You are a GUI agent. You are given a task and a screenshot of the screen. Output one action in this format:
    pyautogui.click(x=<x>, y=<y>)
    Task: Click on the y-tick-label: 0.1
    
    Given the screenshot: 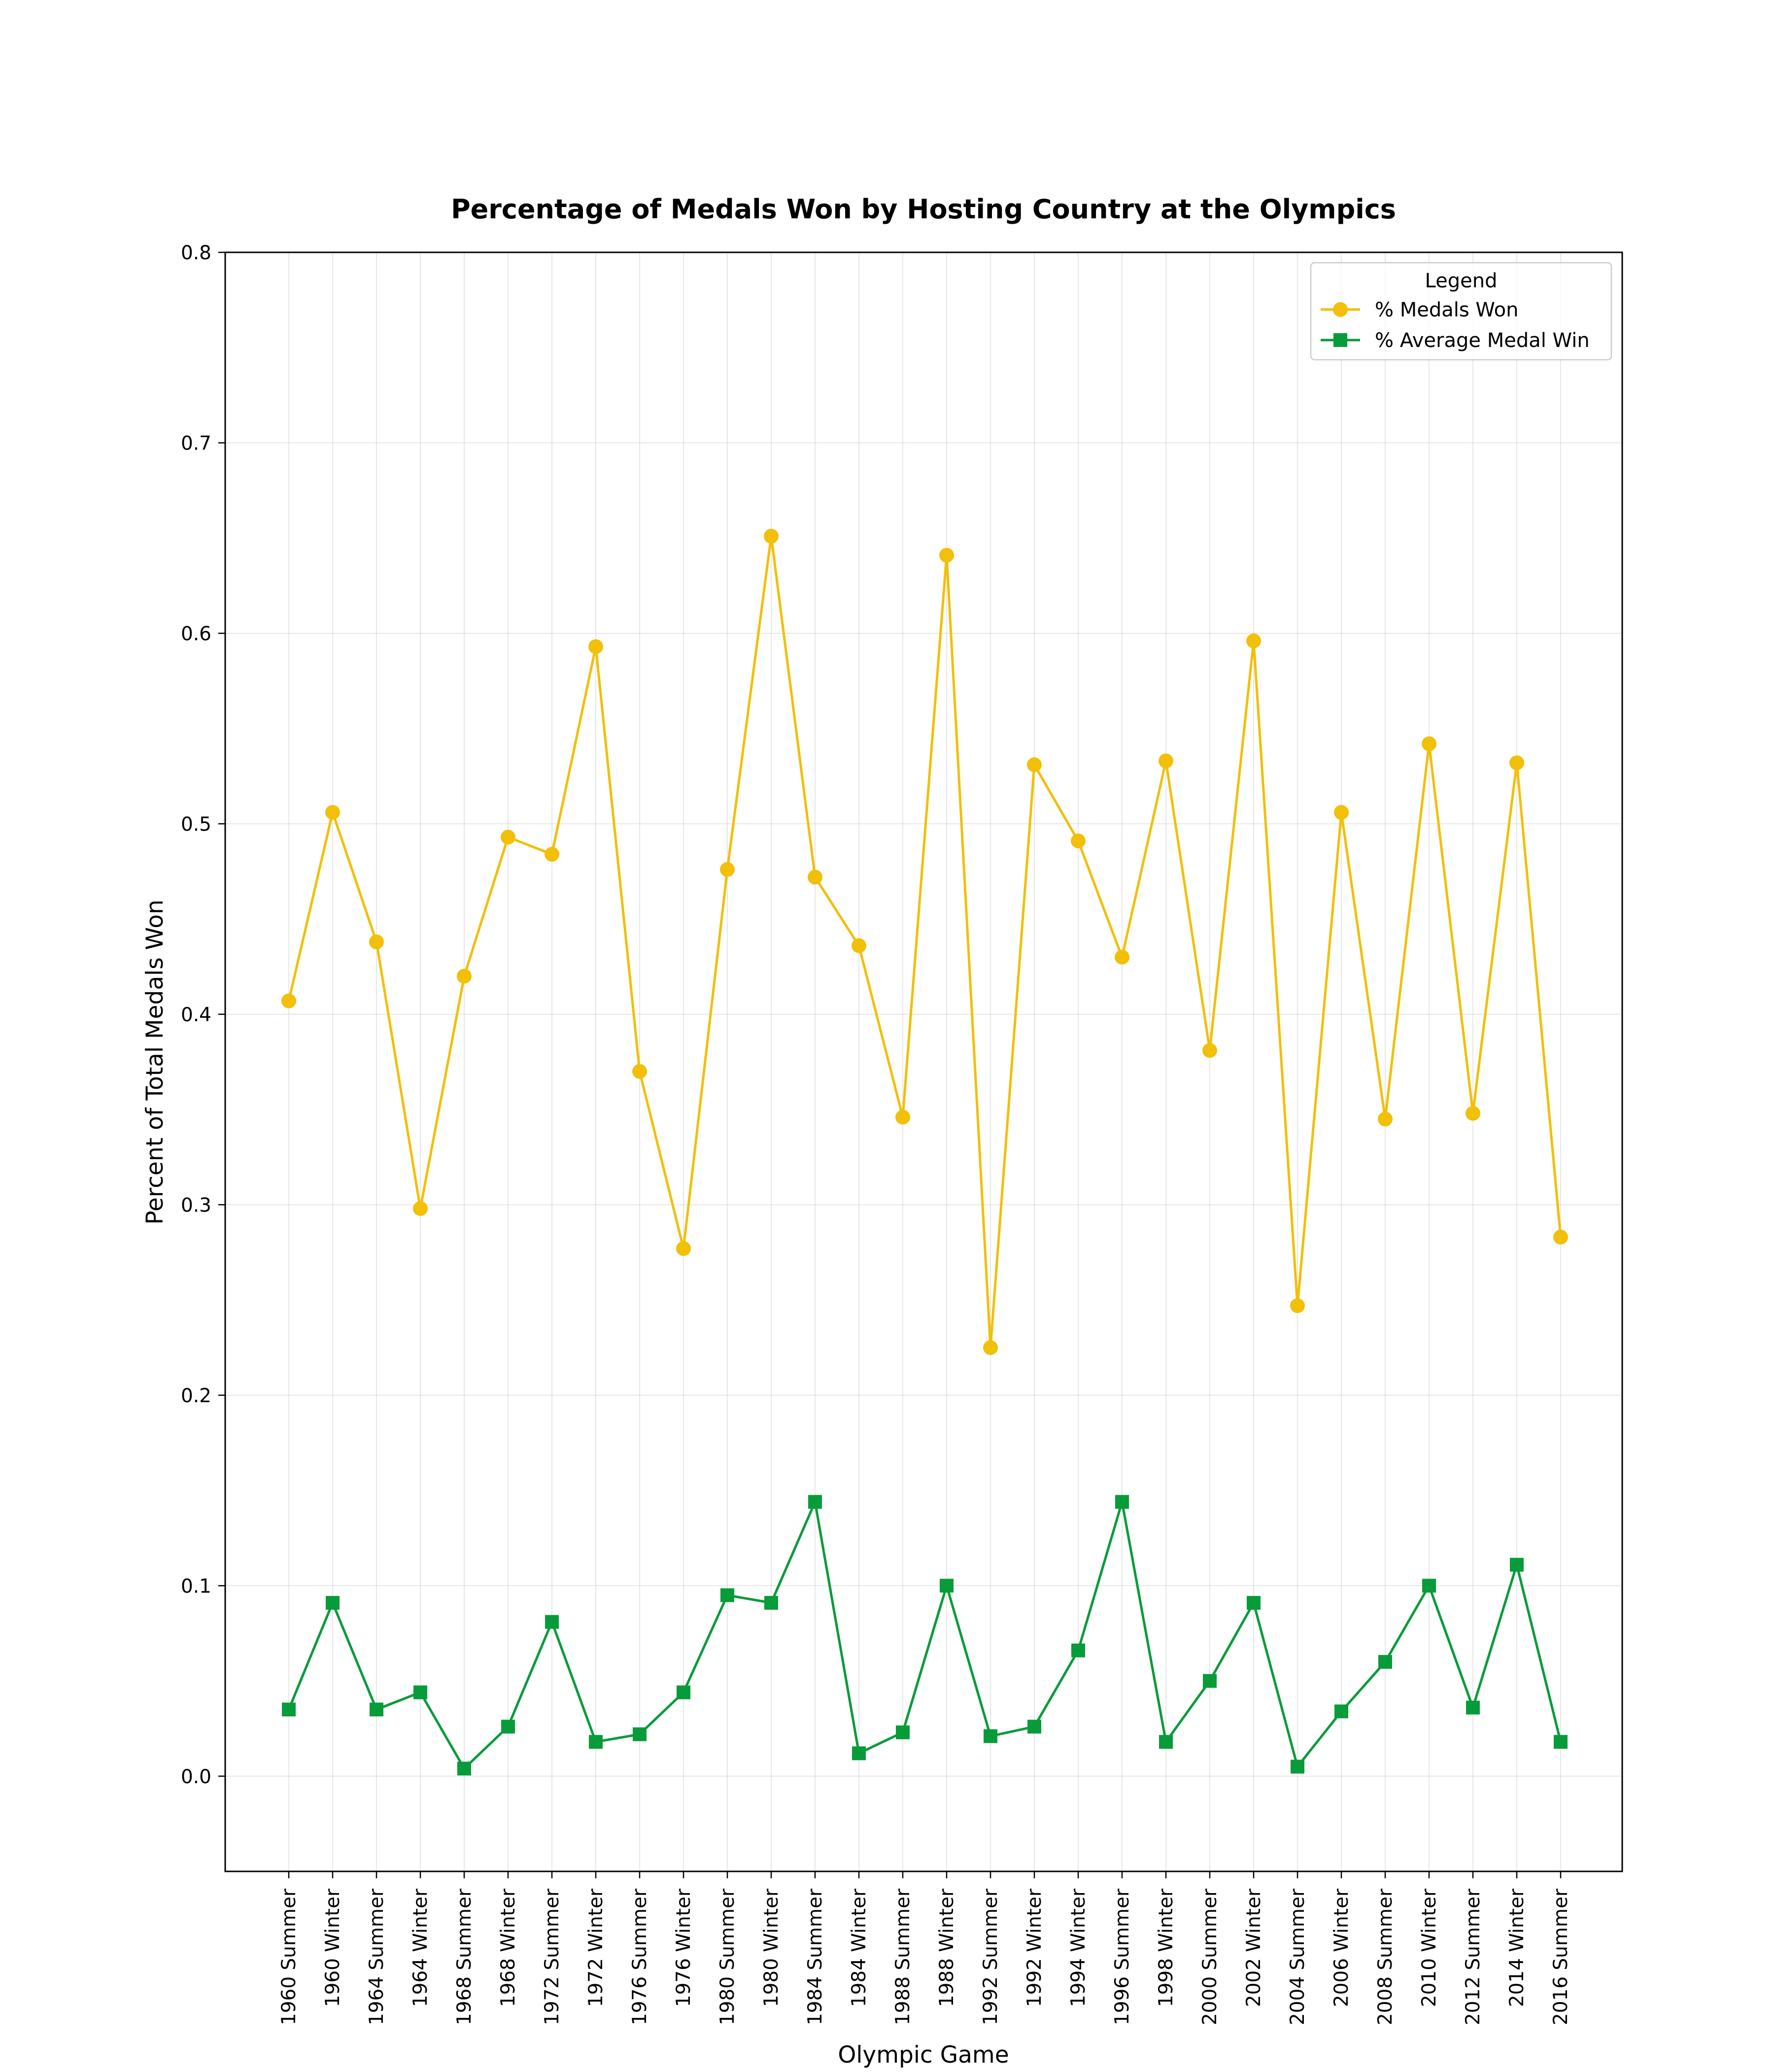 What is the action you would take?
    pyautogui.click(x=196, y=1586)
    